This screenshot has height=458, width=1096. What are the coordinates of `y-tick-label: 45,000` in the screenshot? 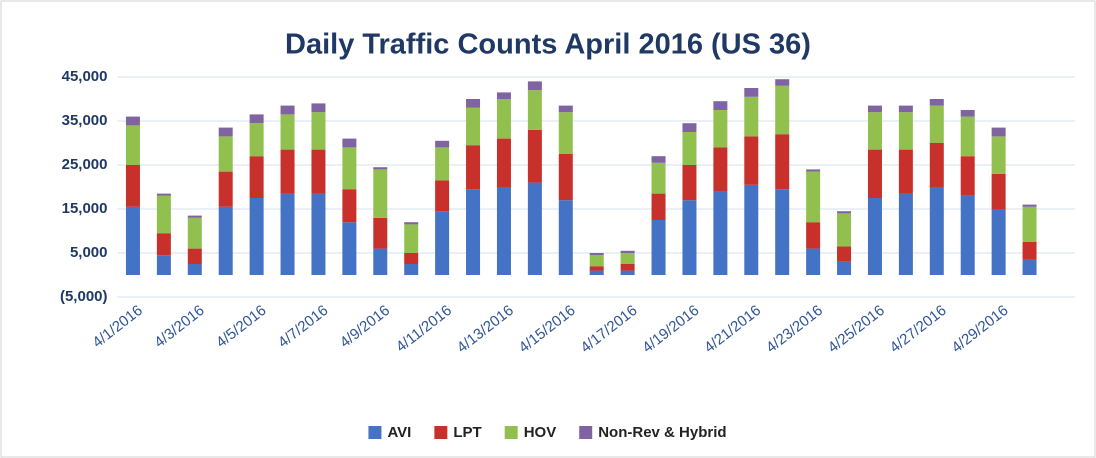 It's located at (85, 76).